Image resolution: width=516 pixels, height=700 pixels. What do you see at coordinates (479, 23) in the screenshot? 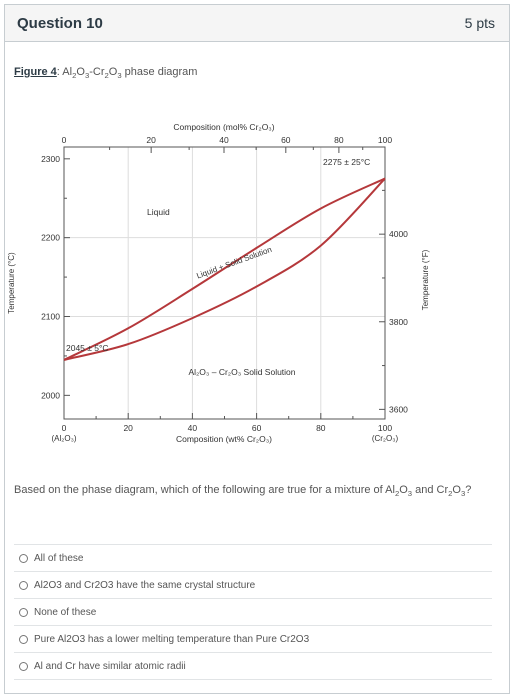
I see `question-points: 5 pts` at bounding box center [479, 23].